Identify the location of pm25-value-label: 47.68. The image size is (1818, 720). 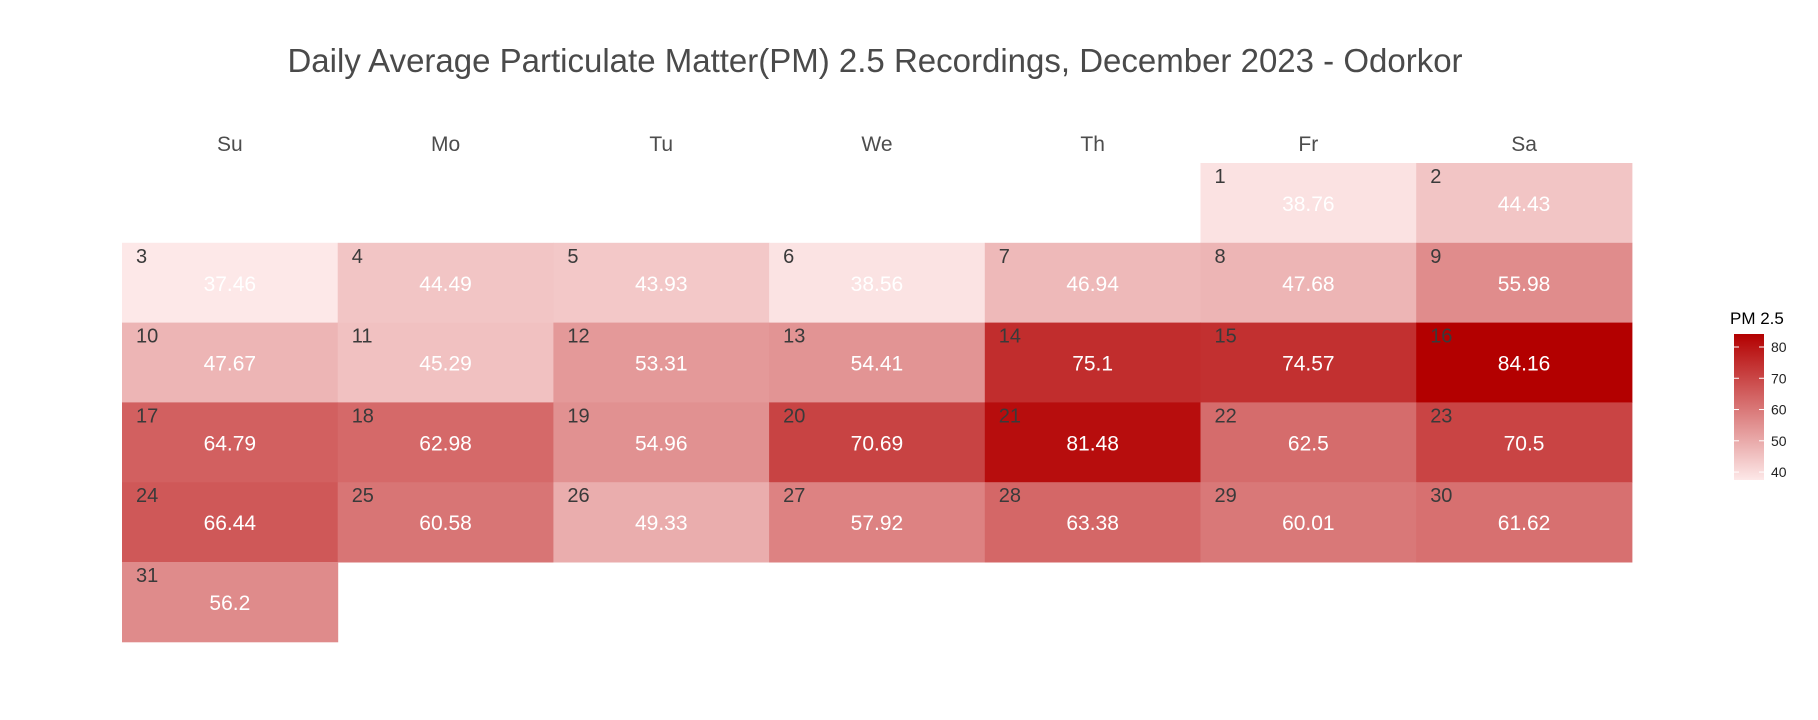
(1308, 284).